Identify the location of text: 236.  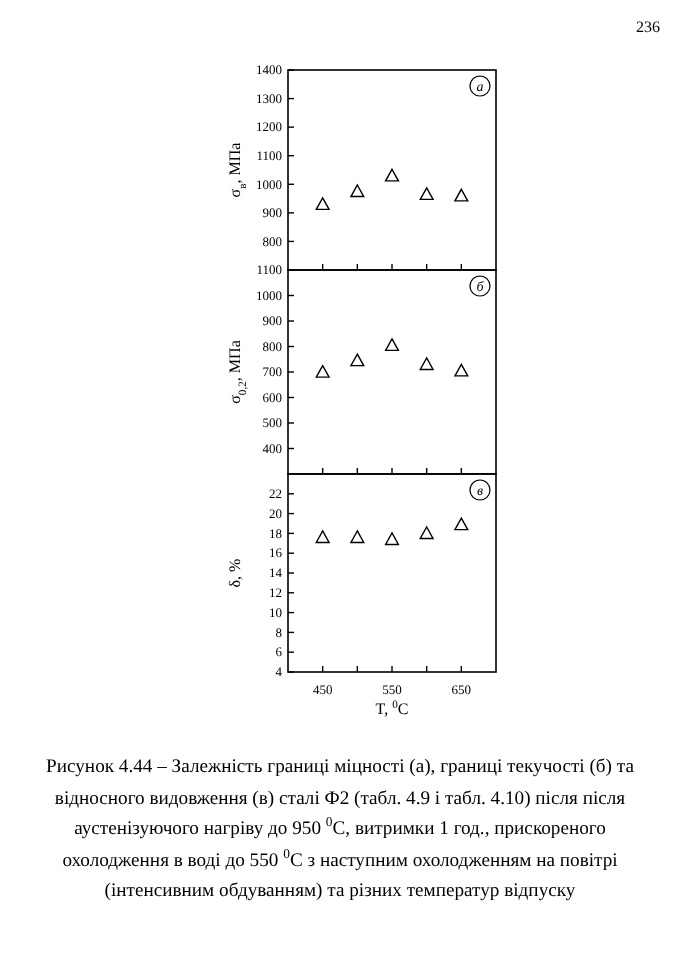
(648, 27).